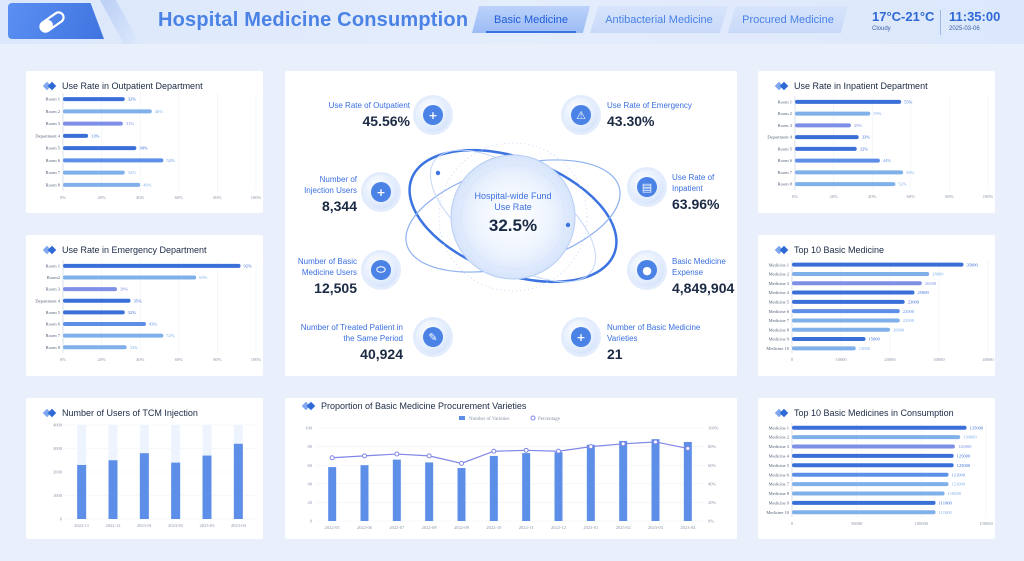  I want to click on tick-label: 40, so click(310, 483).